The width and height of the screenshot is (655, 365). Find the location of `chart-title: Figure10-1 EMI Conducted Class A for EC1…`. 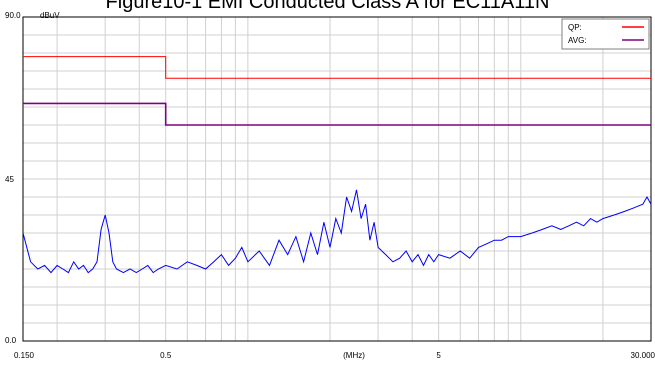

chart-title: Figure10-1 EMI Conducted Class A for EC1… is located at coordinates (327, 6).